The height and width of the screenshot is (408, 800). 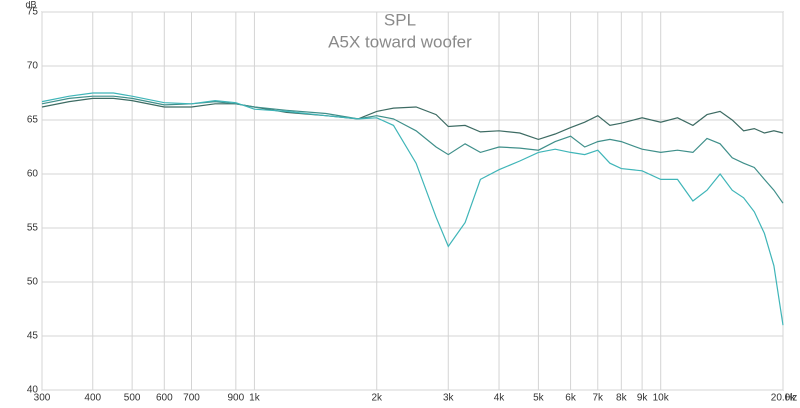 What do you see at coordinates (571, 398) in the screenshot?
I see `x-tick-label: 6k` at bounding box center [571, 398].